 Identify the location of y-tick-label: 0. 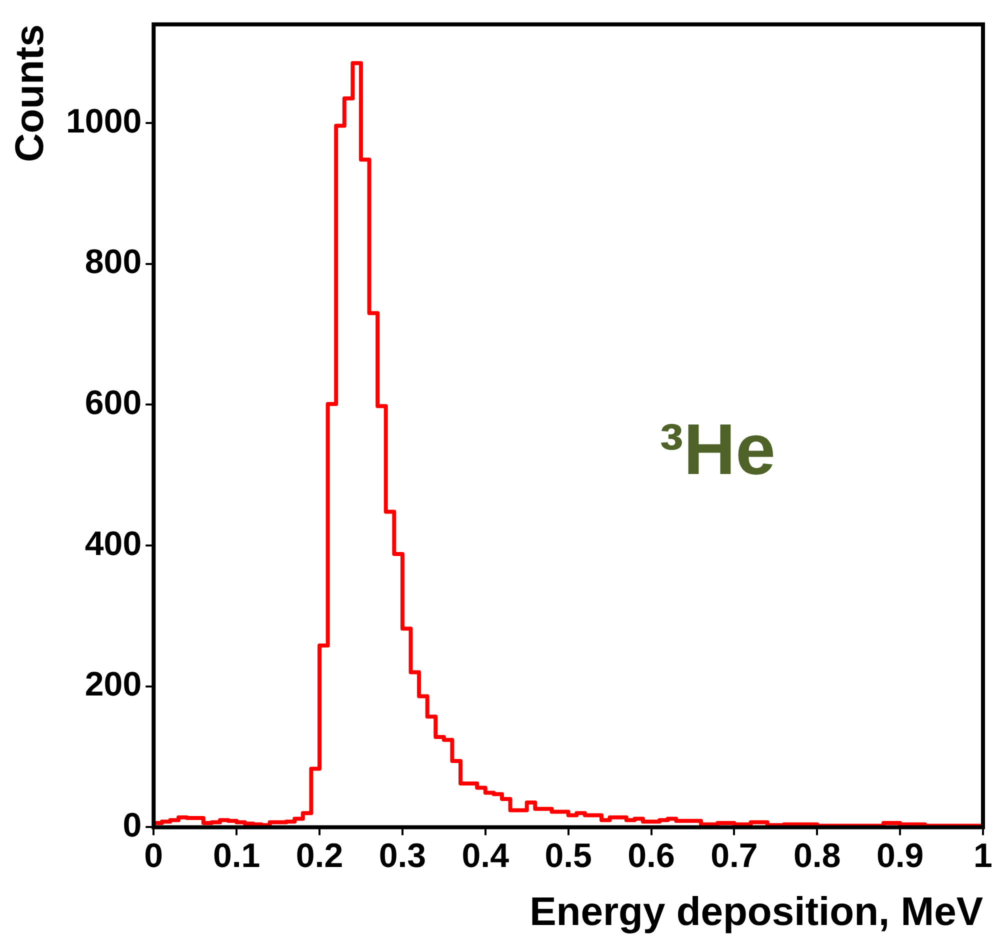
(132, 825).